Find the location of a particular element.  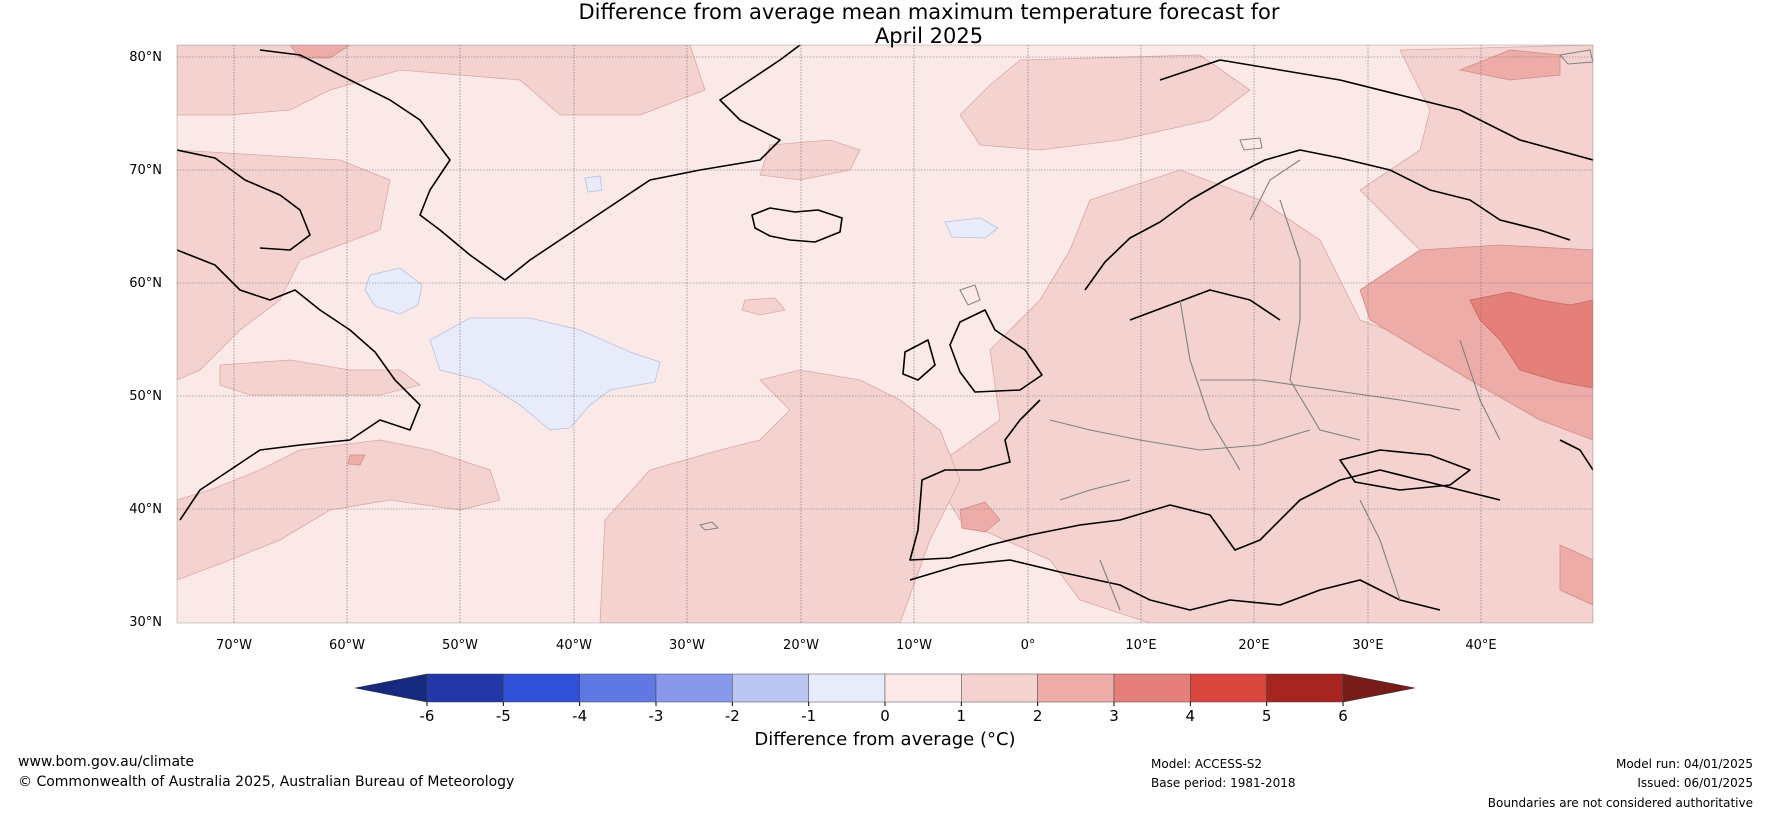

footer-model: Model: ACCESS-S2 is located at coordinates (1207, 764).